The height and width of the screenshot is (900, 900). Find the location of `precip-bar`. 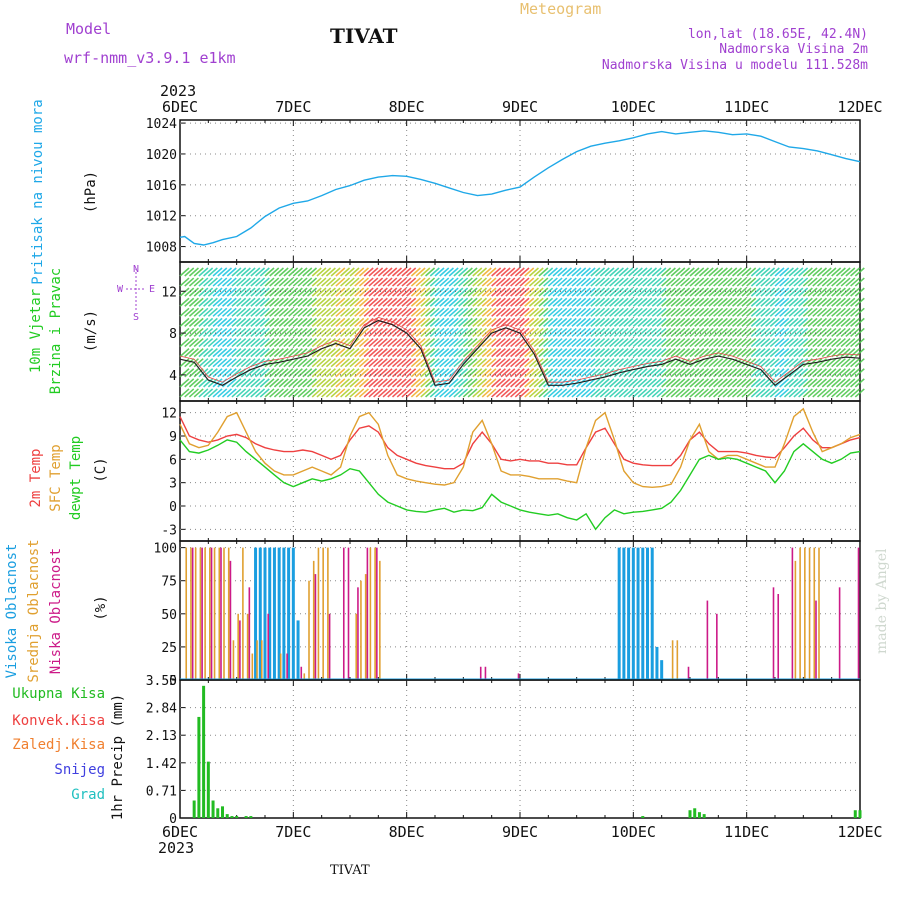

precip-bar is located at coordinates (204, 751).